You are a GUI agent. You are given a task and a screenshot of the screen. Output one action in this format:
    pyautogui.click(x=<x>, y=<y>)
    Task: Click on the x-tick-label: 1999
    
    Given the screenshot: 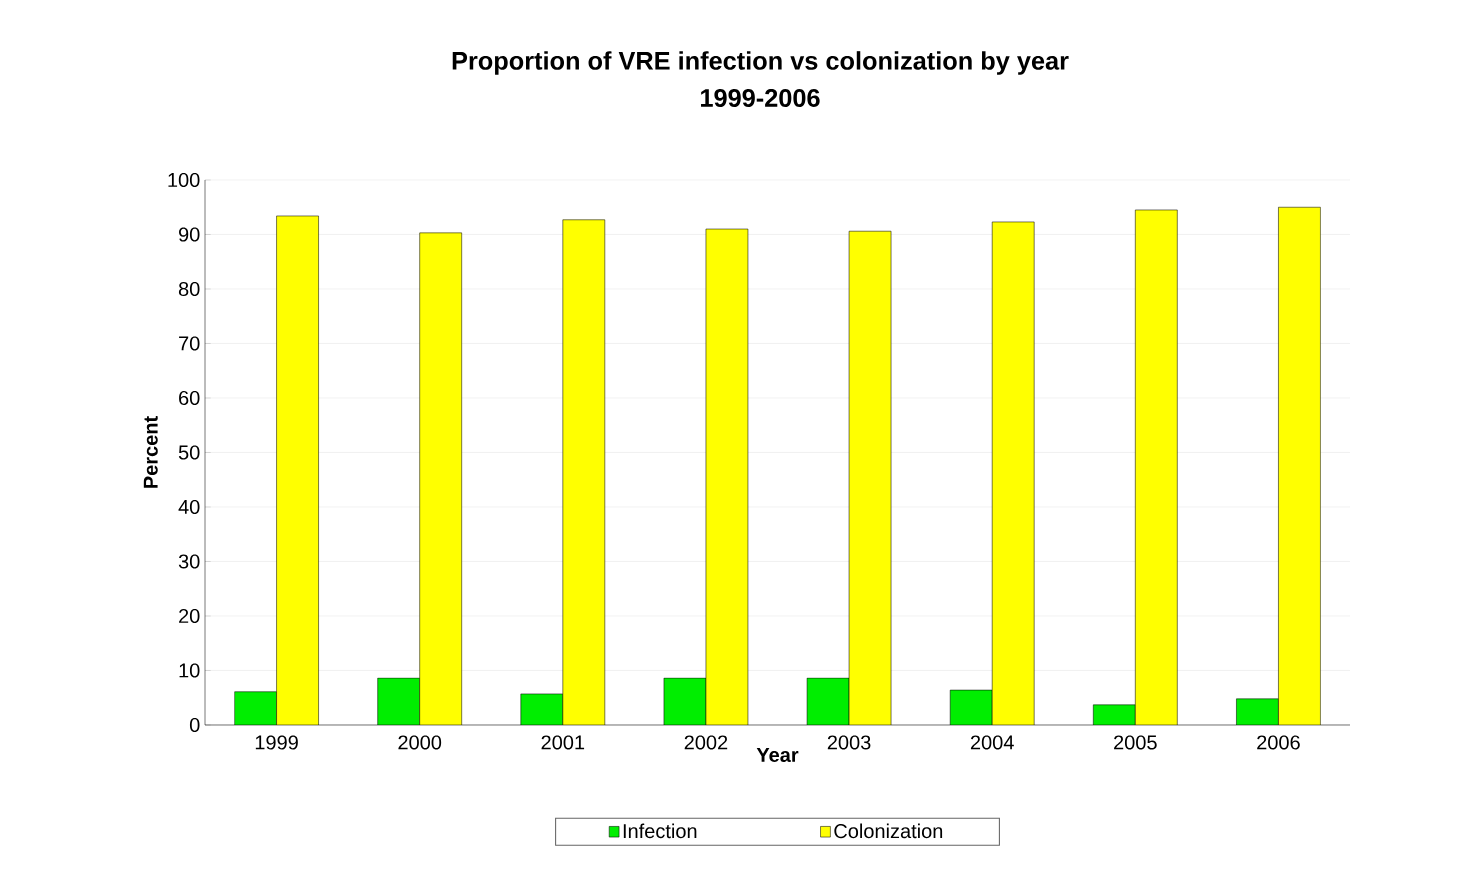 What is the action you would take?
    pyautogui.click(x=276, y=742)
    